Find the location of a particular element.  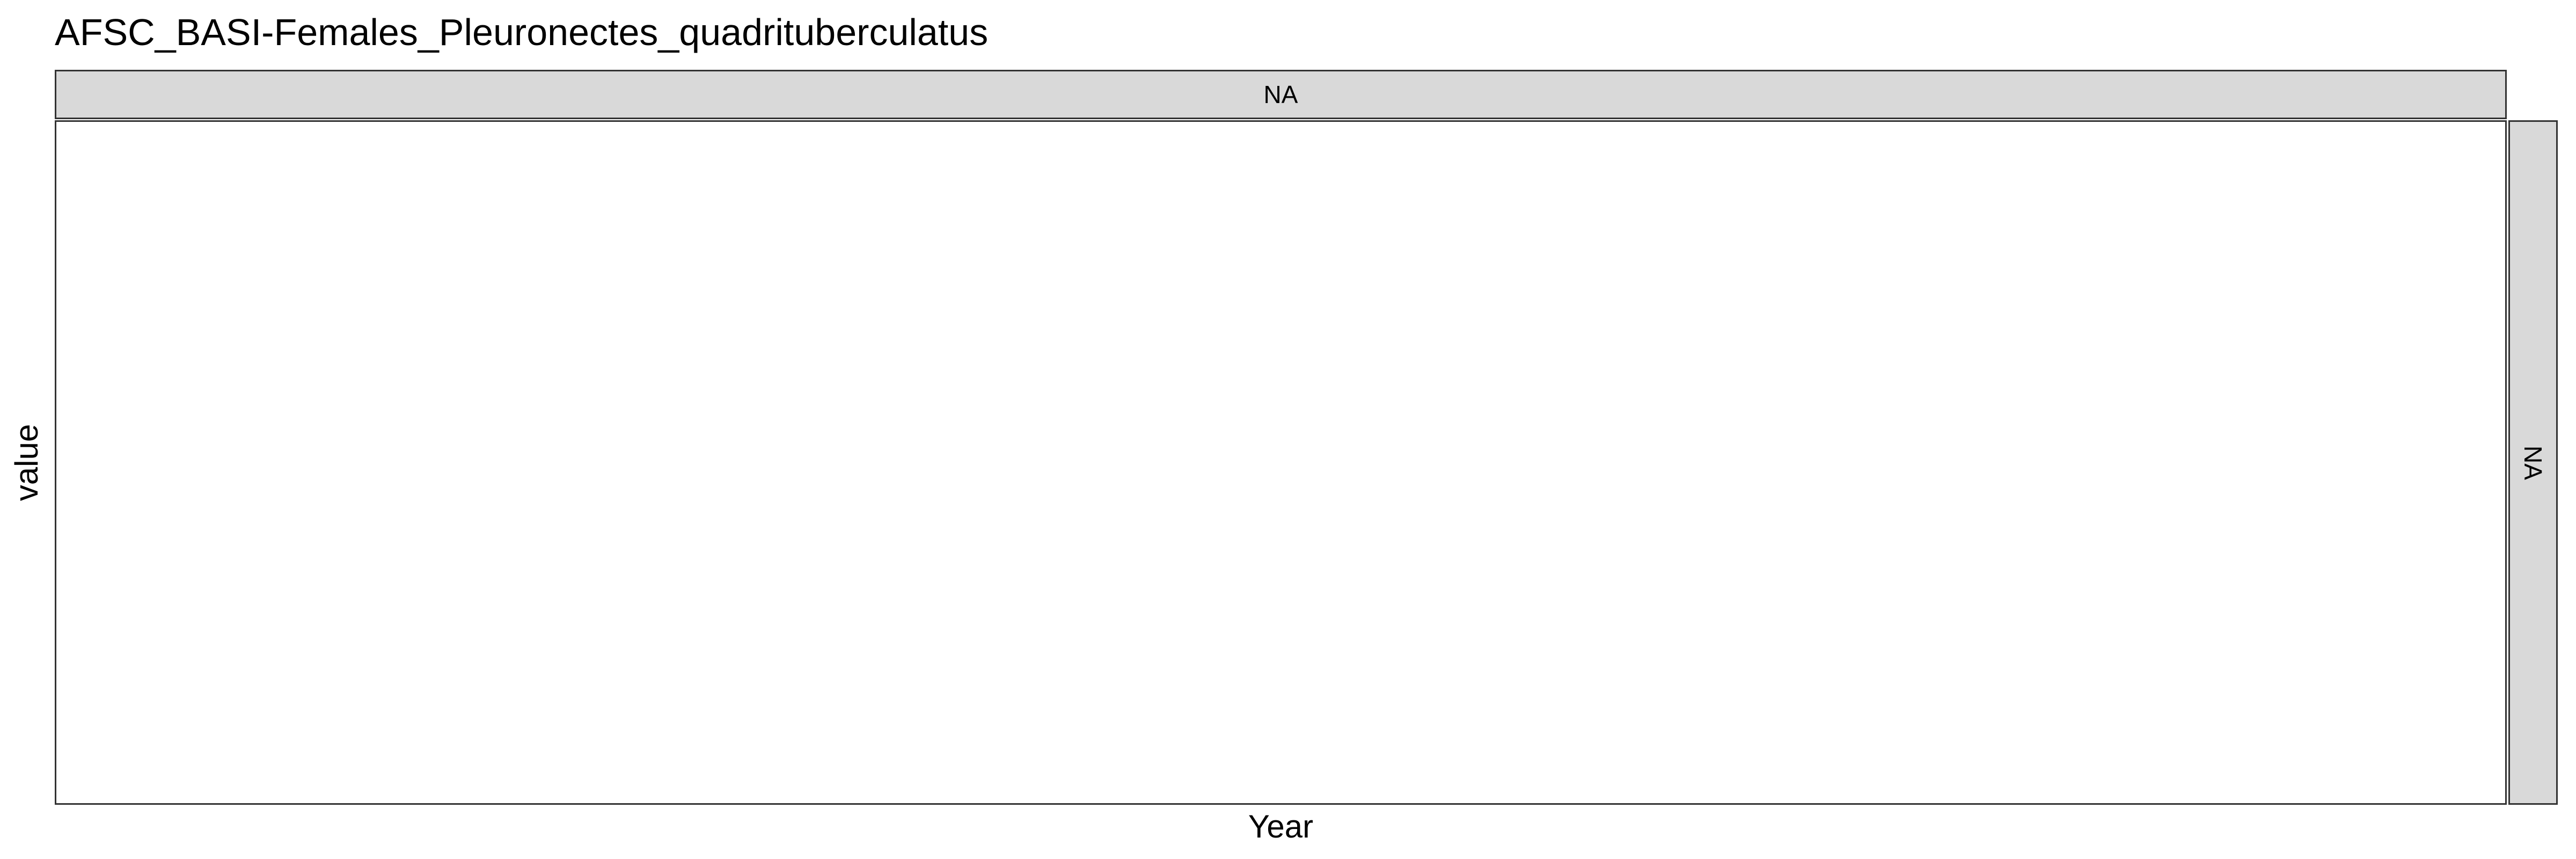

facet-strip-right-label: NA is located at coordinates (2533, 462).